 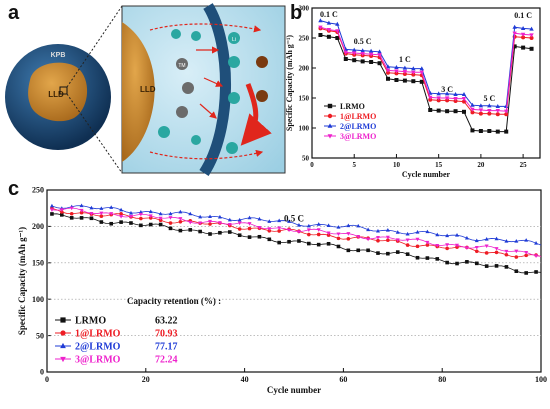 What do you see at coordinates (312, 165) in the screenshot?
I see `chart-b-x-tick-label: 0` at bounding box center [312, 165].